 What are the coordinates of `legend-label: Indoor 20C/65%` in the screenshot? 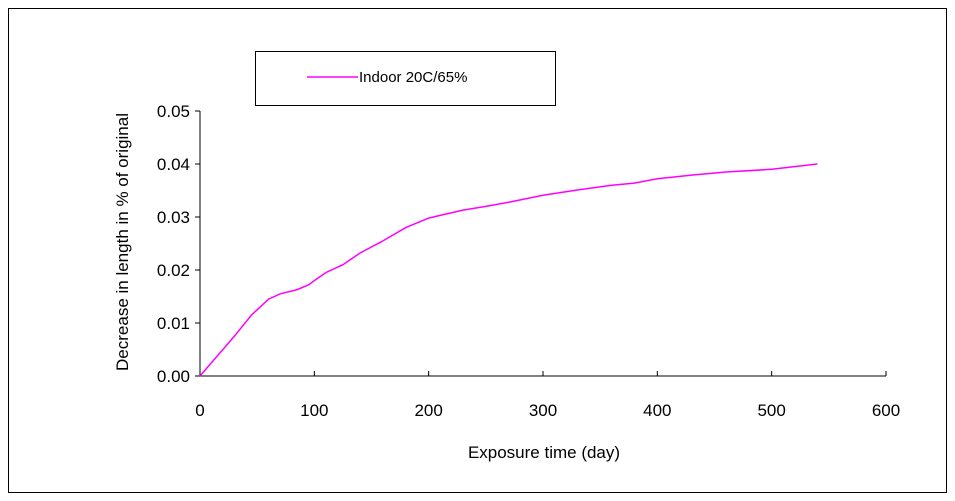 It's located at (413, 77).